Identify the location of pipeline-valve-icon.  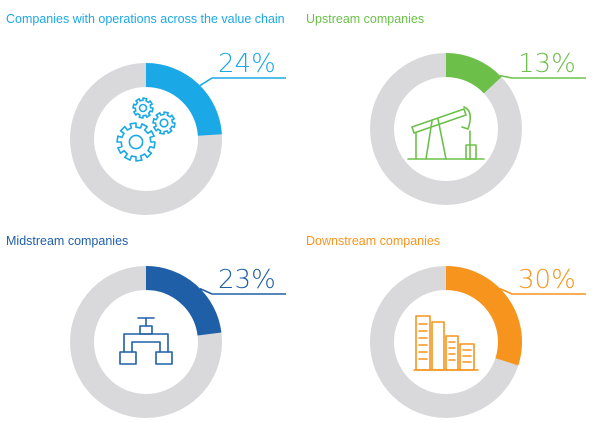
(146, 341).